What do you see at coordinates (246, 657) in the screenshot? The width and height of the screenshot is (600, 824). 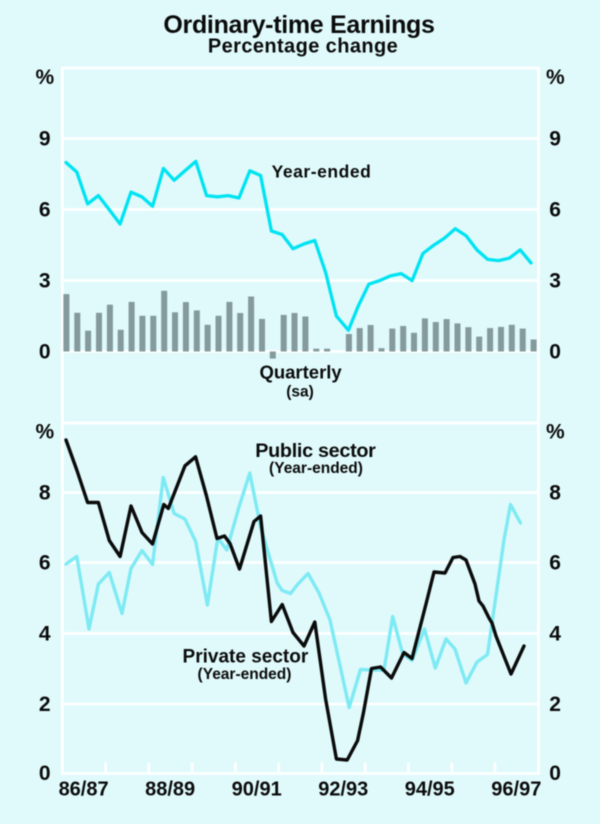 I see `svg-text: Private sector` at bounding box center [246, 657].